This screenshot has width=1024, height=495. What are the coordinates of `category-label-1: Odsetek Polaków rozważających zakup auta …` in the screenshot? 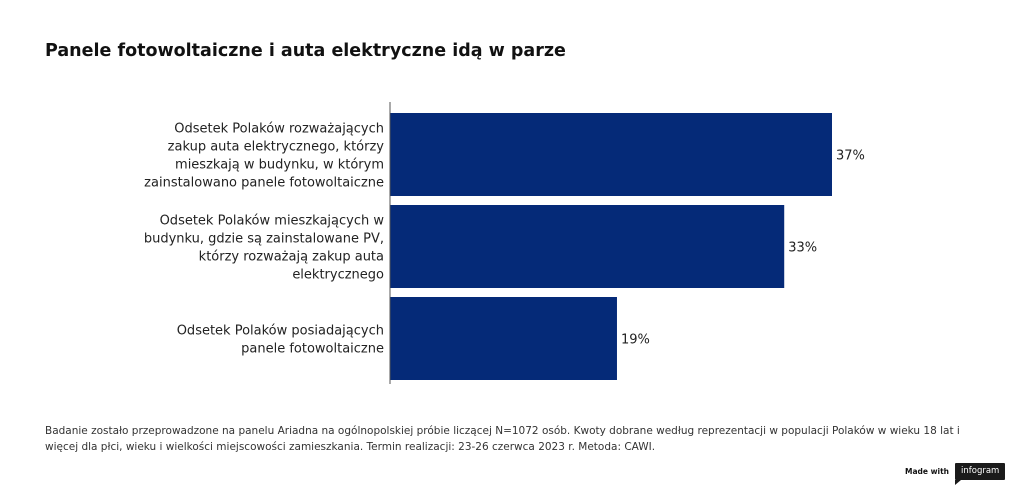 It's located at (264, 156).